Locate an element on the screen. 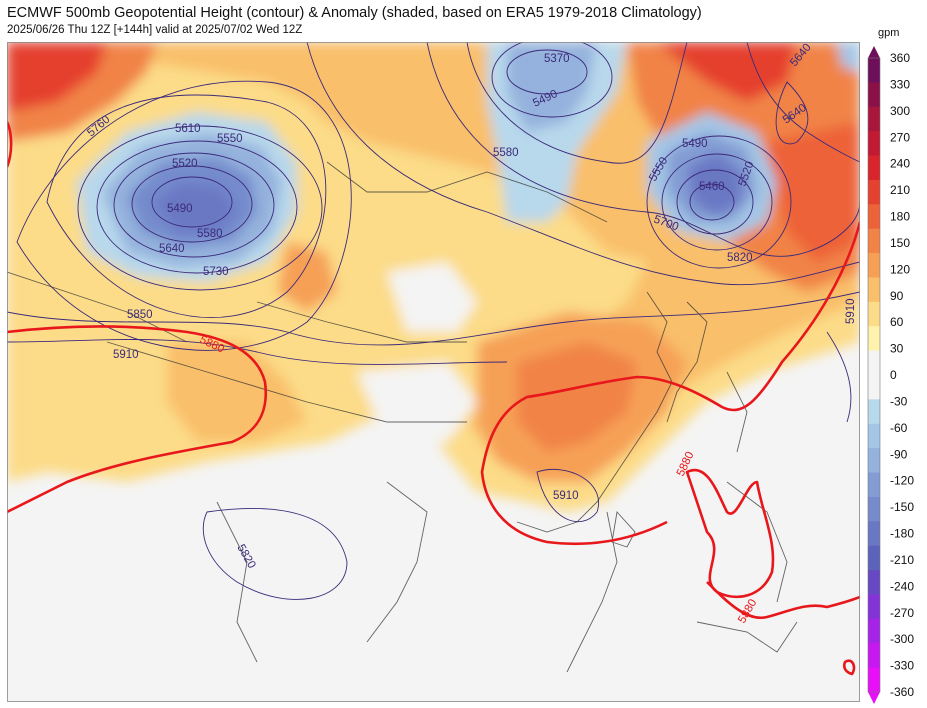 The height and width of the screenshot is (708, 927). colorbar-tick-label: -240 is located at coordinates (902, 586).